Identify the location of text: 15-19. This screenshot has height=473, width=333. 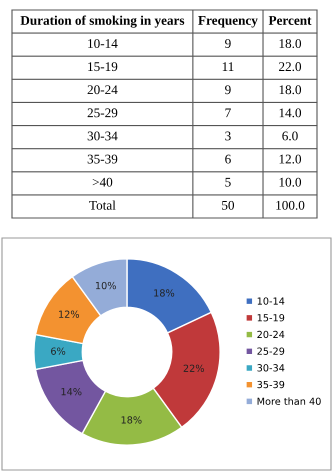
(103, 67).